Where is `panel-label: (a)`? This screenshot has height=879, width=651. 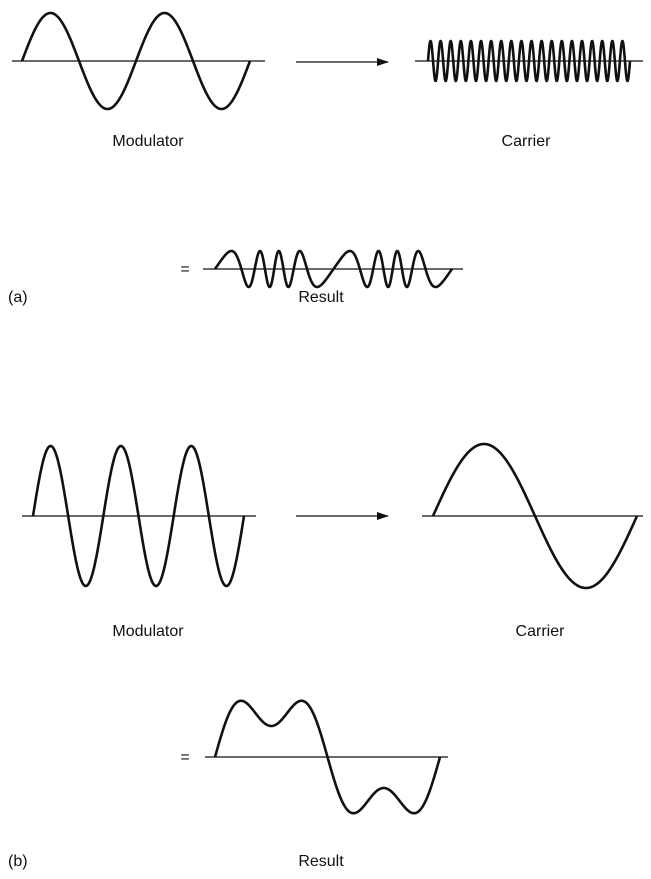
panel-label: (a) is located at coordinates (18, 297).